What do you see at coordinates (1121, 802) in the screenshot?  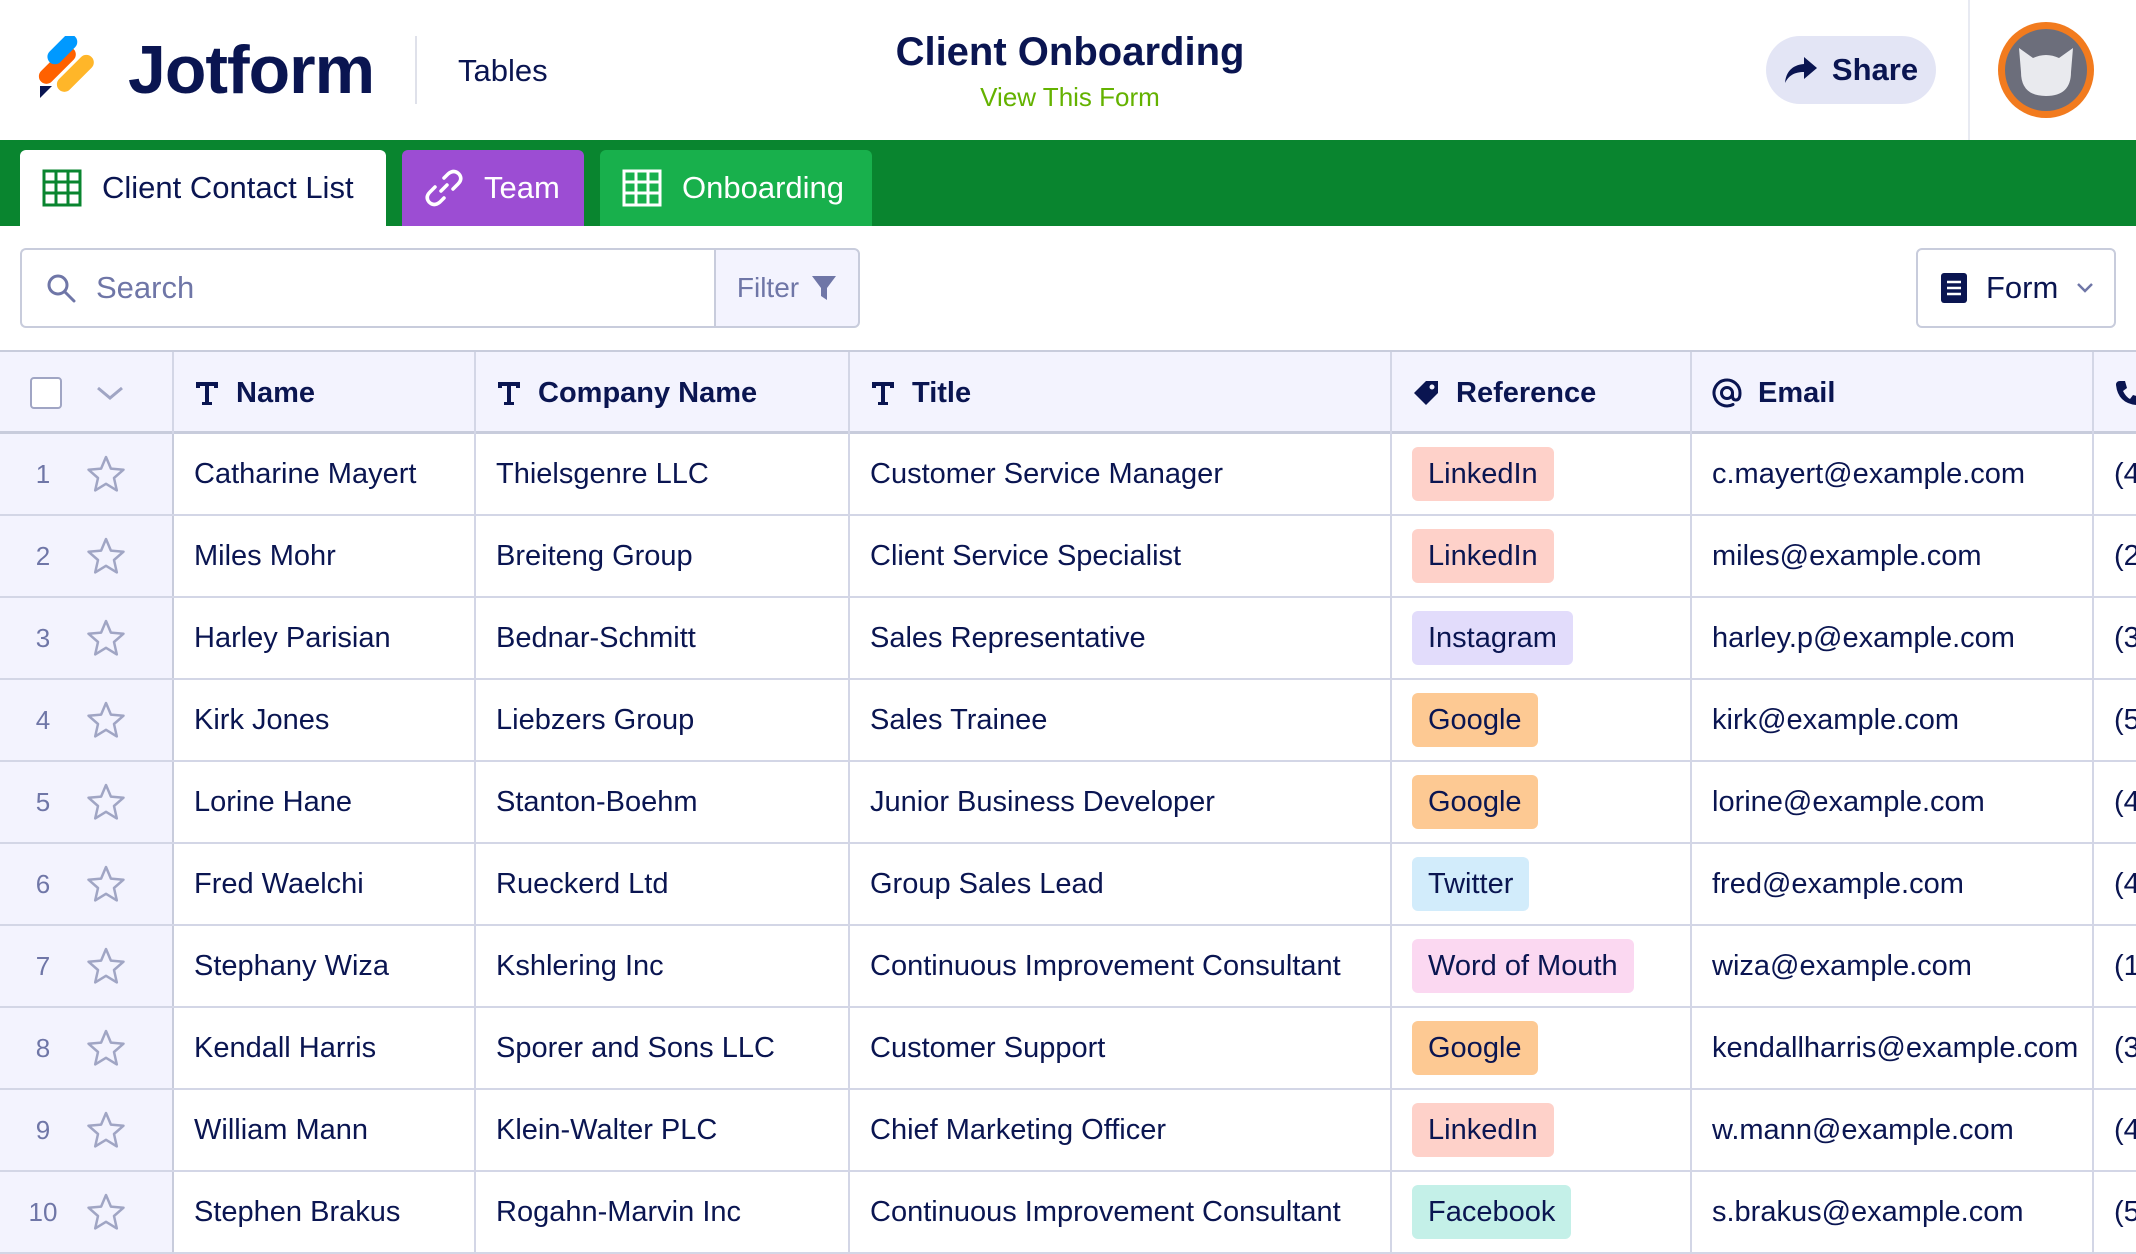 I see `cell-title: Junior Business Developer` at bounding box center [1121, 802].